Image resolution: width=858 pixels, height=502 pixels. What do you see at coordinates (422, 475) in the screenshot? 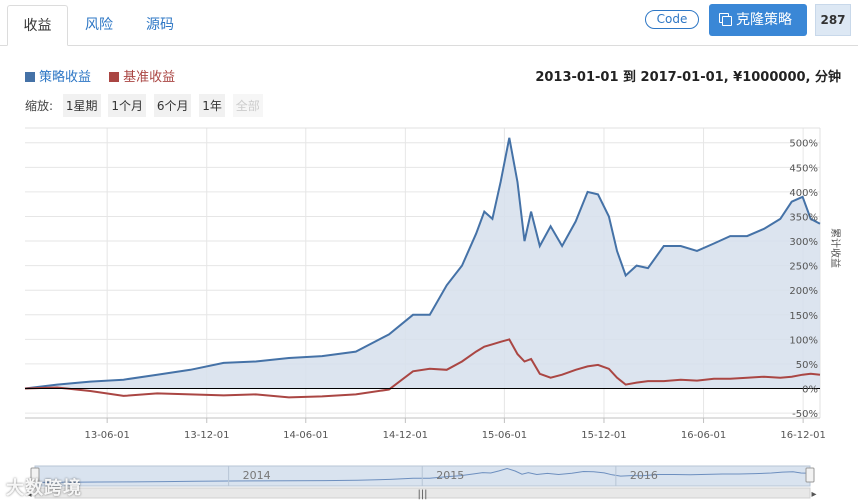
I see `navigator-series` at bounding box center [422, 475].